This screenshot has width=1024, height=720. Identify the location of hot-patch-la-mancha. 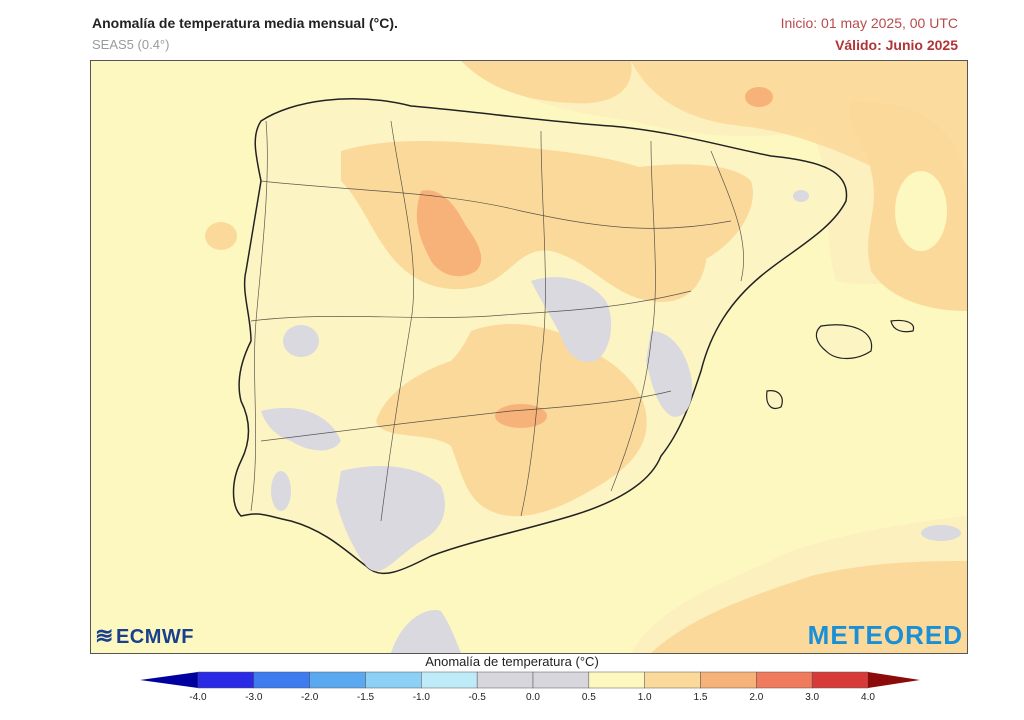
(521, 416).